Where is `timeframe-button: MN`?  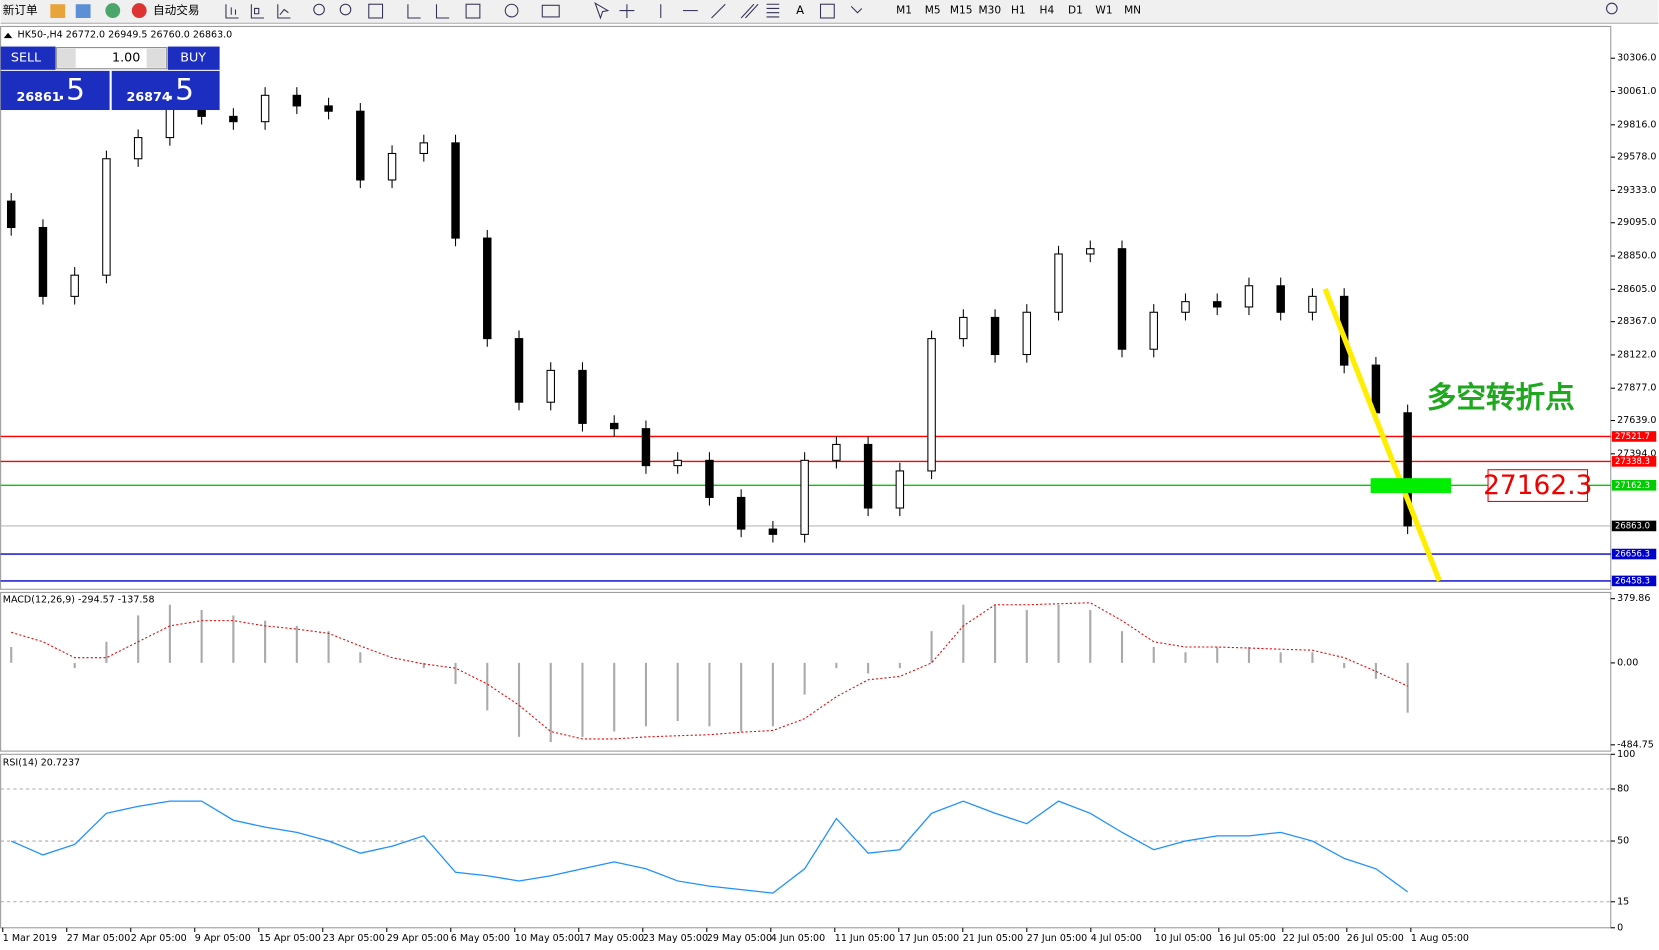 timeframe-button: MN is located at coordinates (1132, 11).